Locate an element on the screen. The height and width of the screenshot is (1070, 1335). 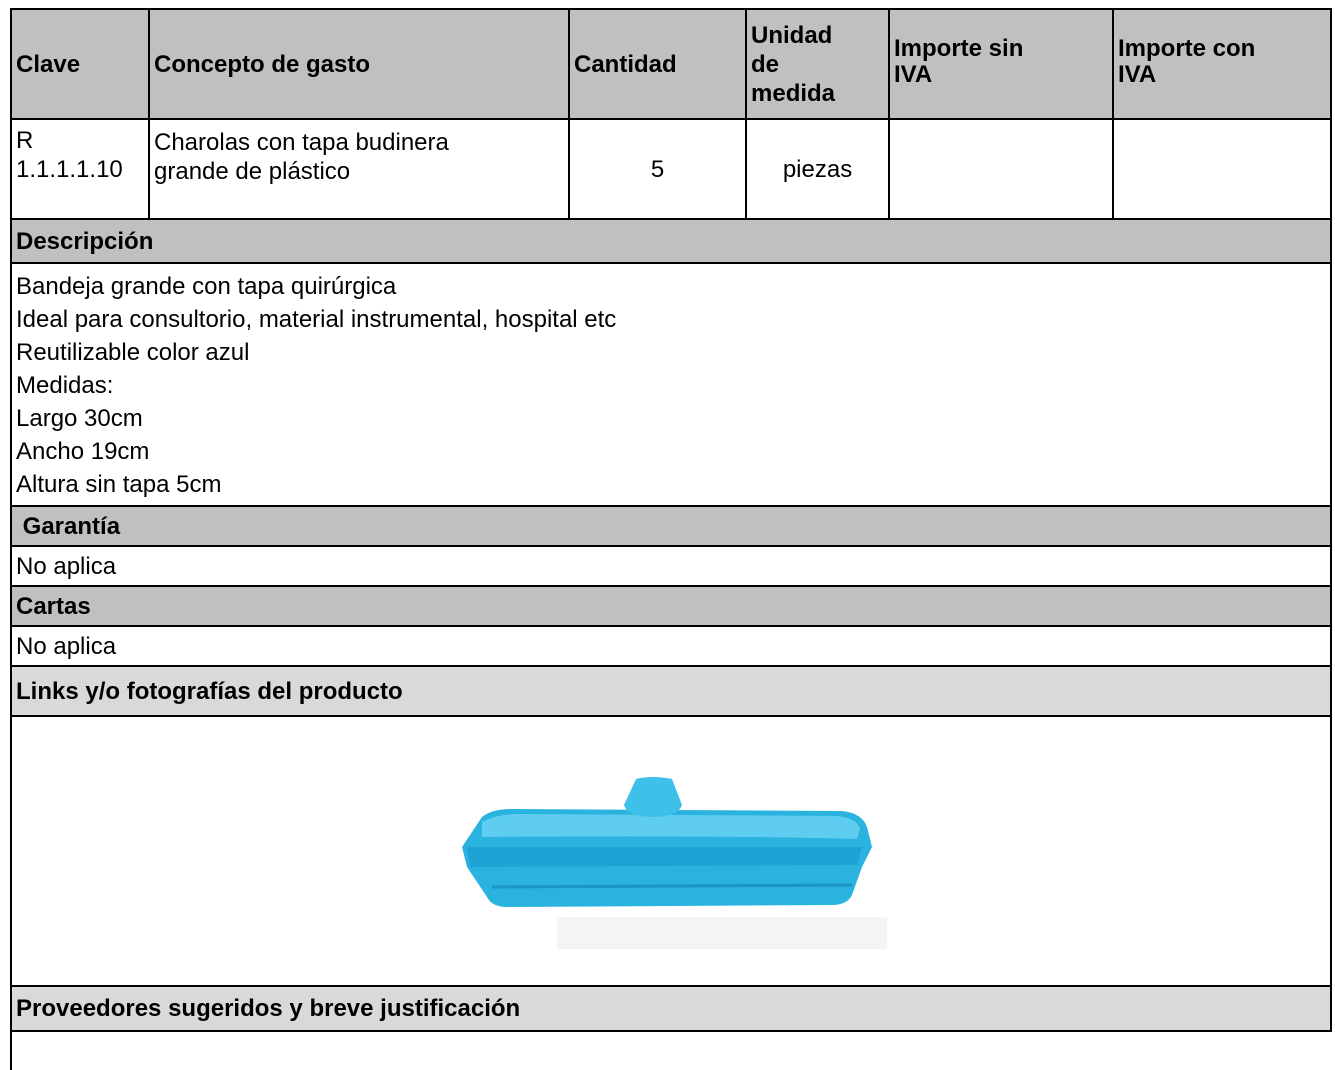
header-cell: Cantidad is located at coordinates (657, 64).